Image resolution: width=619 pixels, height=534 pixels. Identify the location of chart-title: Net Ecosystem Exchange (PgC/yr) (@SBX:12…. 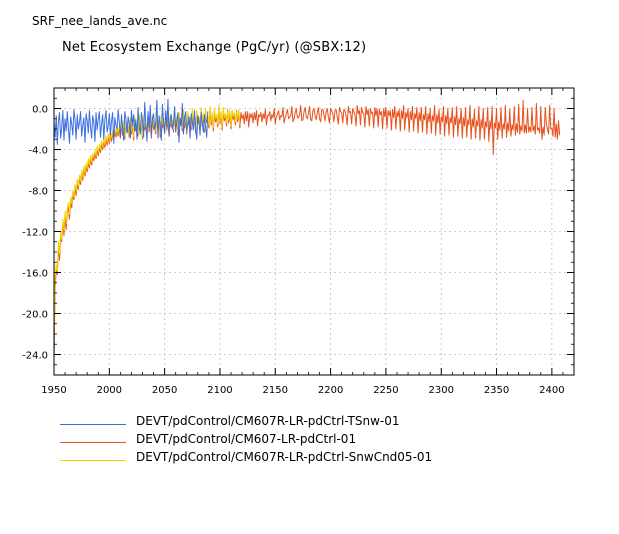
(214, 47).